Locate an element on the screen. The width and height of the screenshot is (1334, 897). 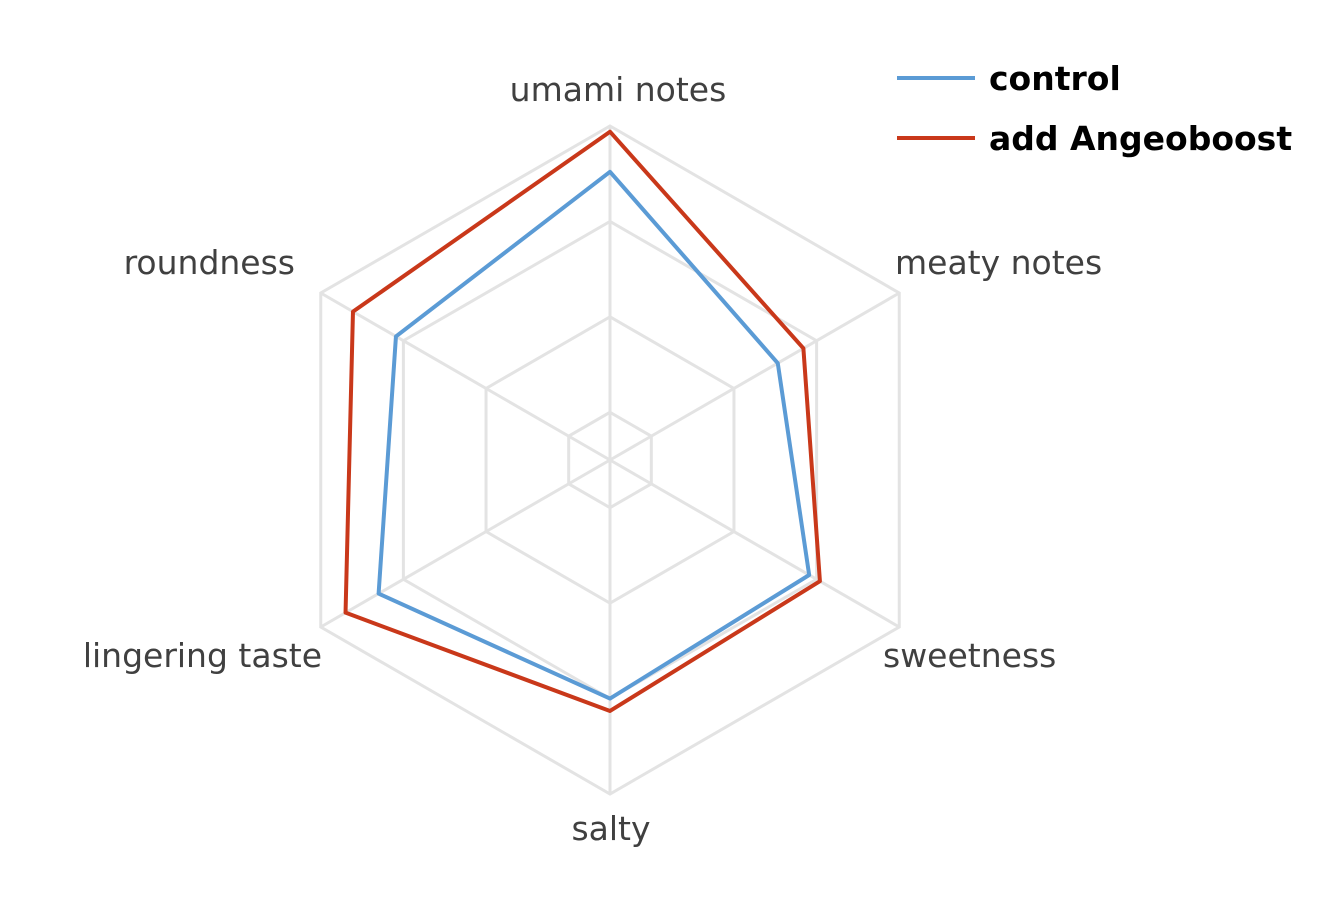
category-label-lingering: lingering taste is located at coordinates (202, 655).